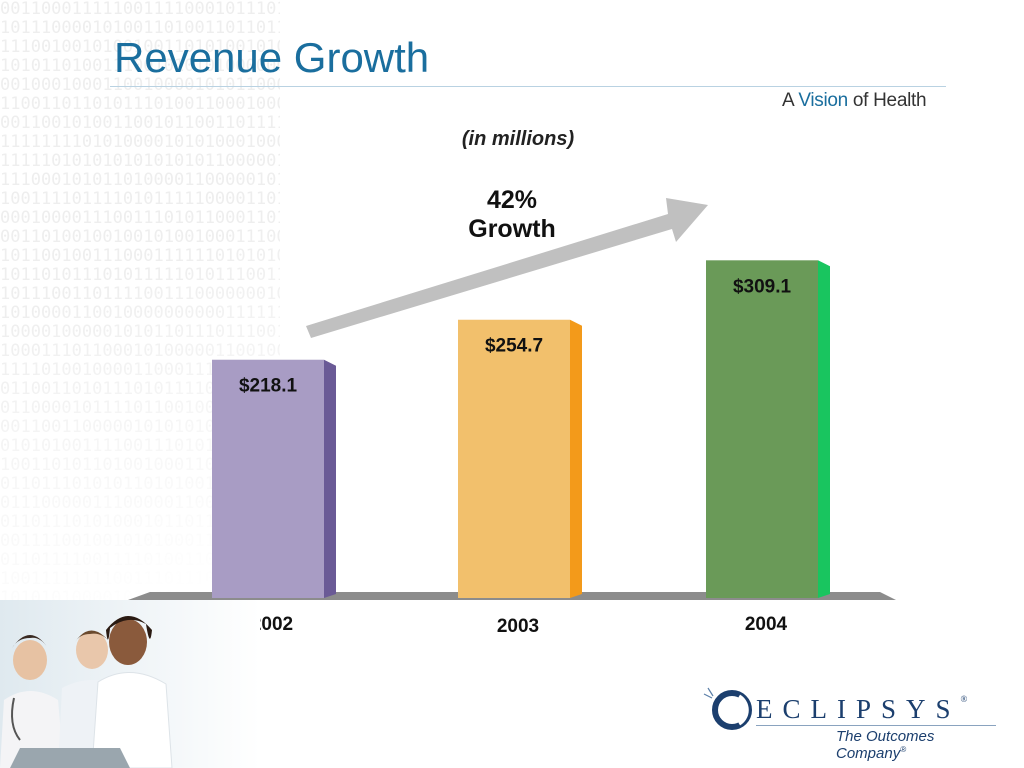 This screenshot has height=768, width=1024. What do you see at coordinates (330, 478) in the screenshot?
I see `bar-side-2002` at bounding box center [330, 478].